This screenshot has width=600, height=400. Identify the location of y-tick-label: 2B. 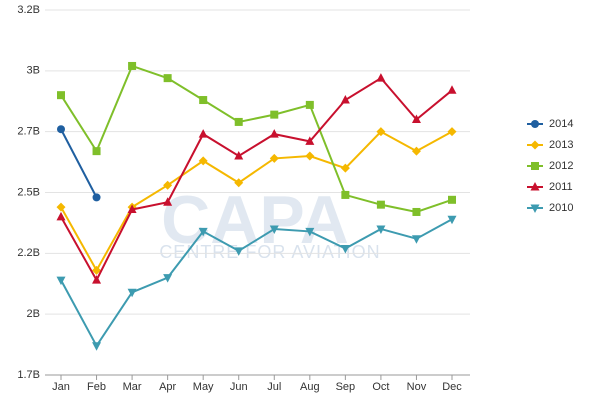
(33, 314).